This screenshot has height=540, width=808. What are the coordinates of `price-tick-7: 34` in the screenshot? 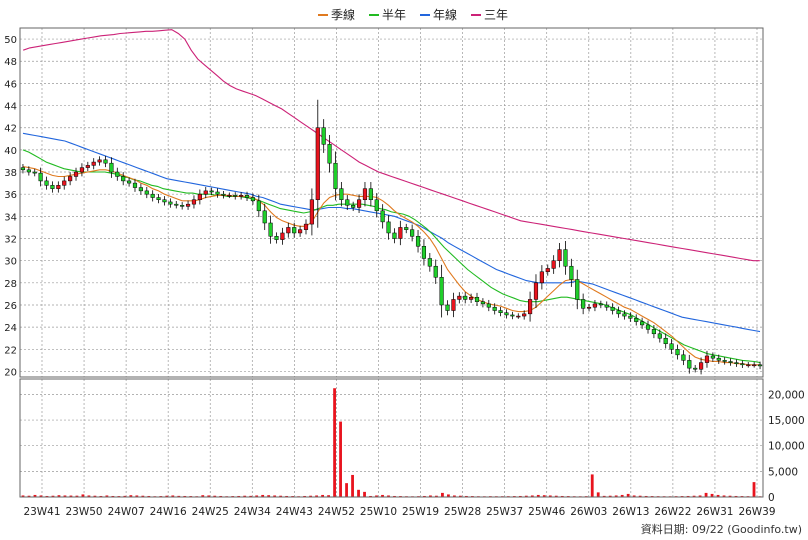 It's located at (10, 217).